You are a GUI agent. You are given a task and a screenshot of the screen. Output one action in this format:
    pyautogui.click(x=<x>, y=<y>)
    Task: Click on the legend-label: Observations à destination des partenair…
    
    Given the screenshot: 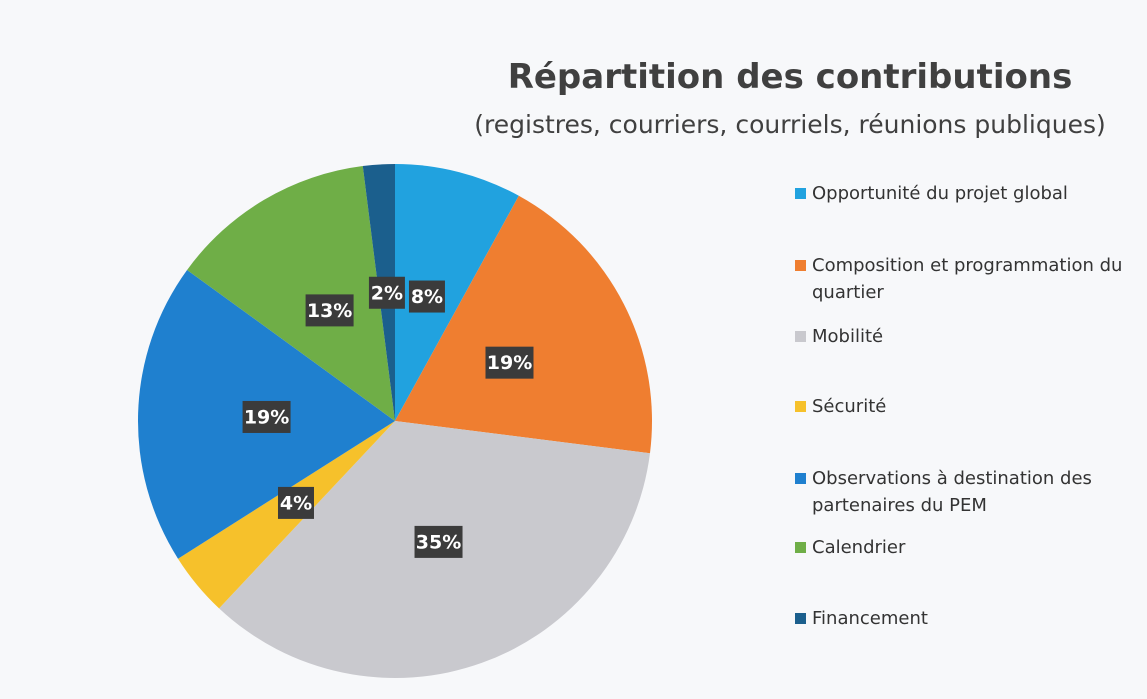 What is the action you would take?
    pyautogui.click(x=952, y=492)
    